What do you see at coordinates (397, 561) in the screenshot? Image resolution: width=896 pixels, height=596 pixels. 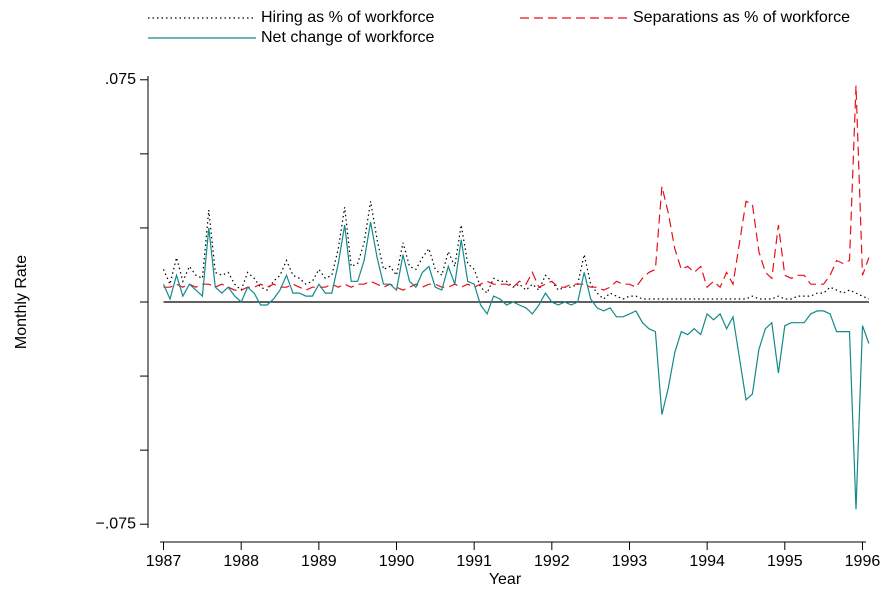 I see `x-tick-label: 1990` at bounding box center [397, 561].